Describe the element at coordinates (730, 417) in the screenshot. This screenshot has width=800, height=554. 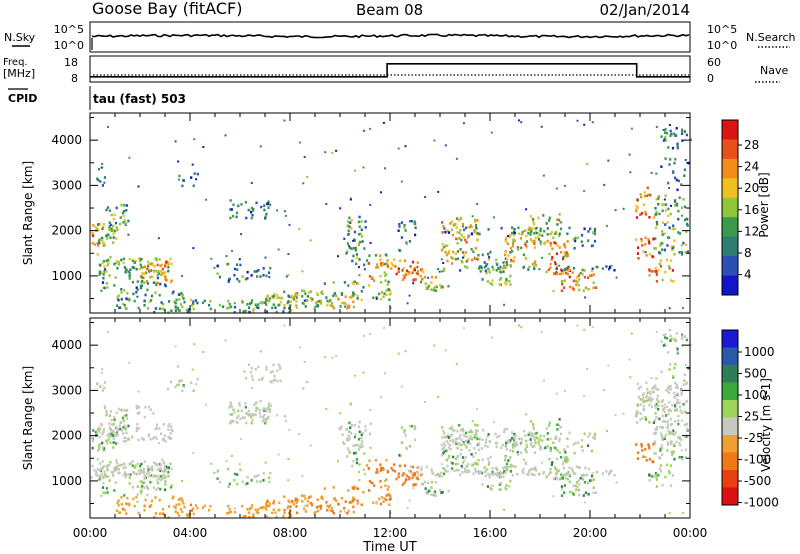
I see `colorbar-frame` at that location.